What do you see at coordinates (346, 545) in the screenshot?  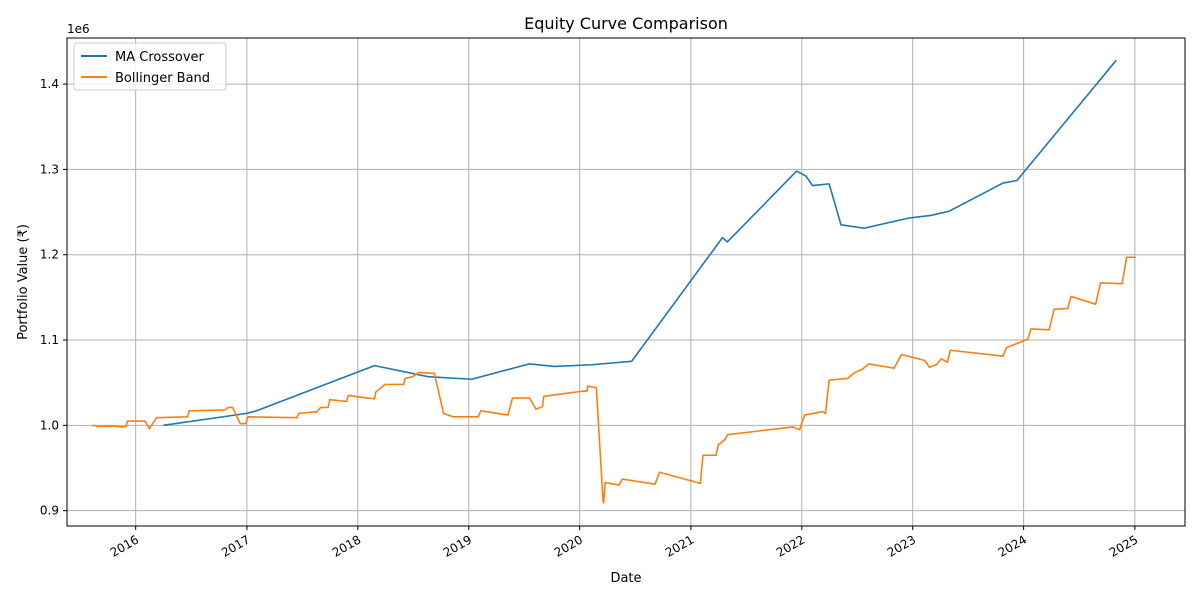 I see `x-tick-label: 2018` at bounding box center [346, 545].